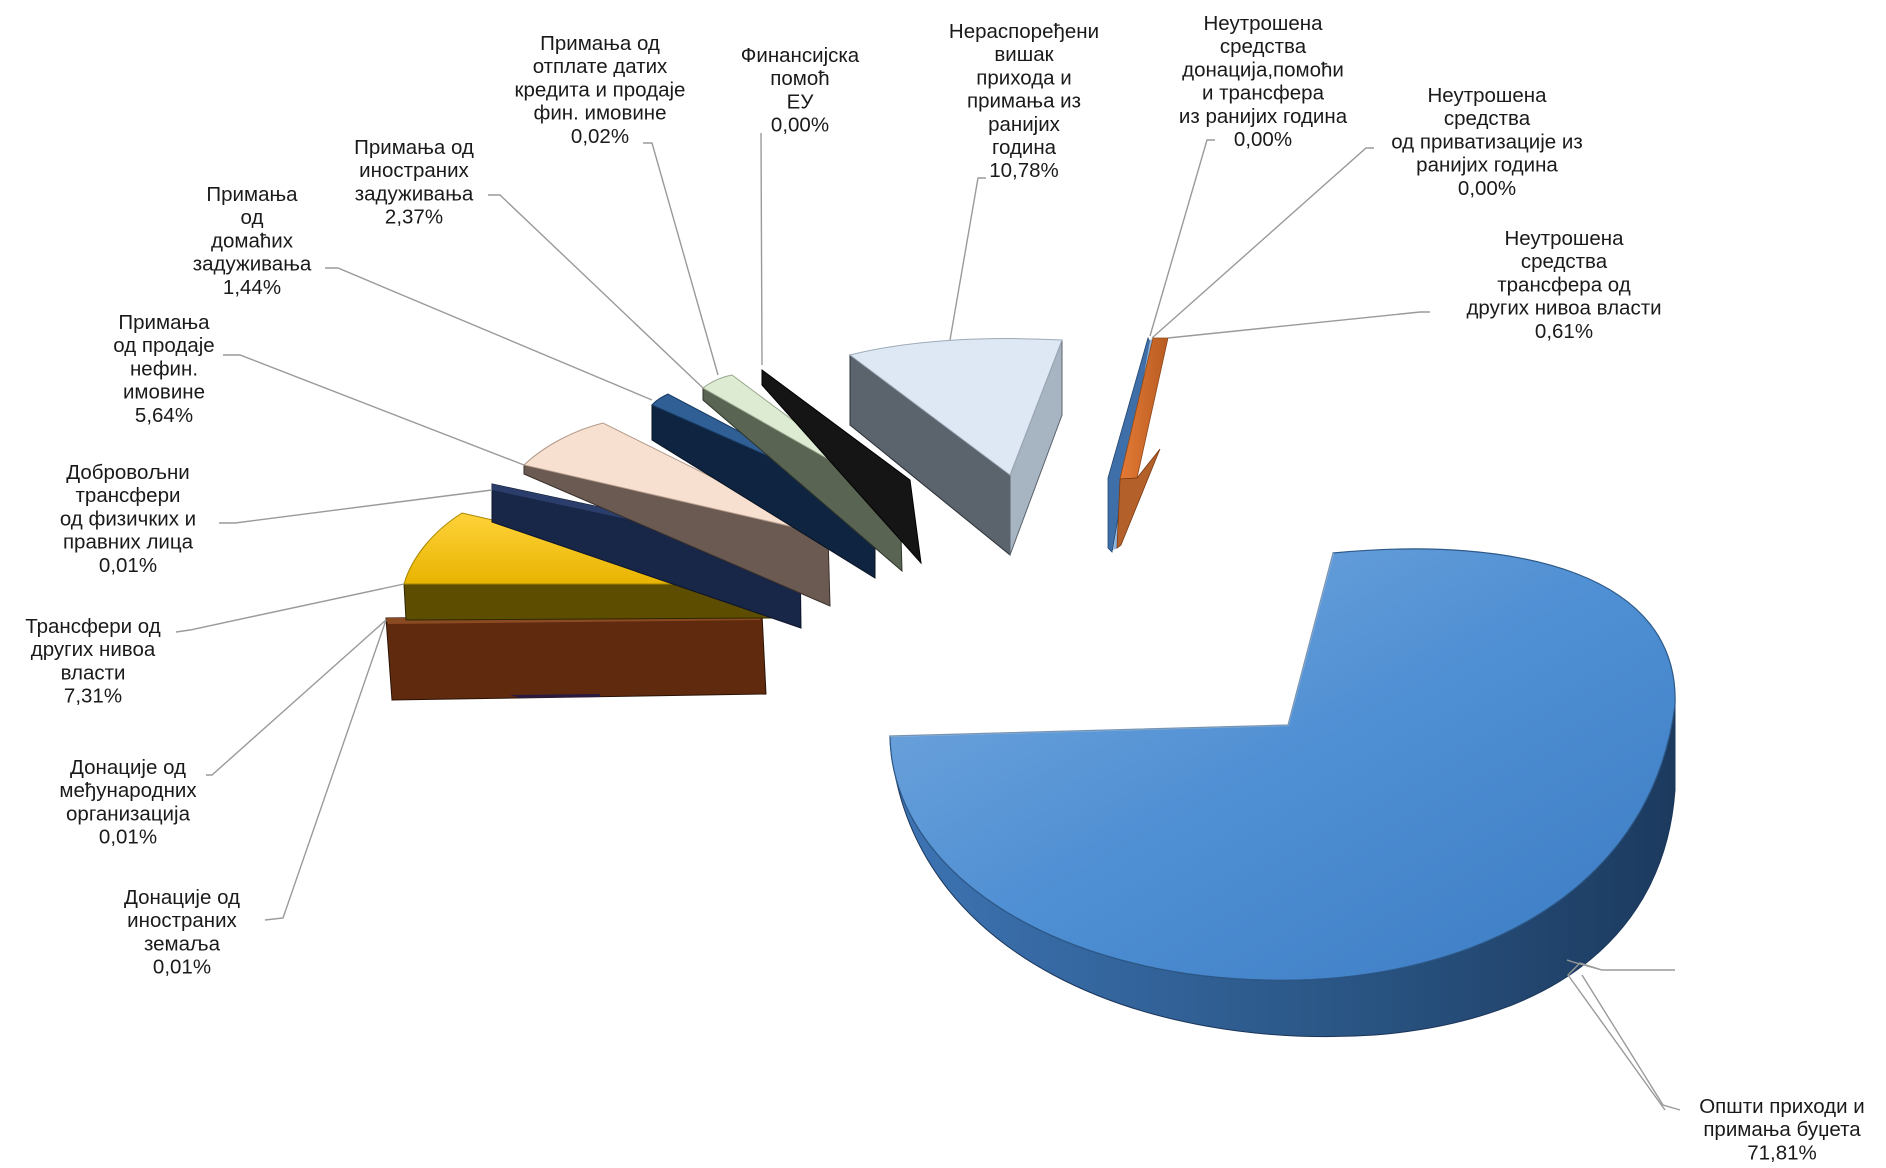 This screenshot has height=1168, width=1886. What do you see at coordinates (1263, 93) in the screenshot?
I see `slice-label-line: и трансфера` at bounding box center [1263, 93].